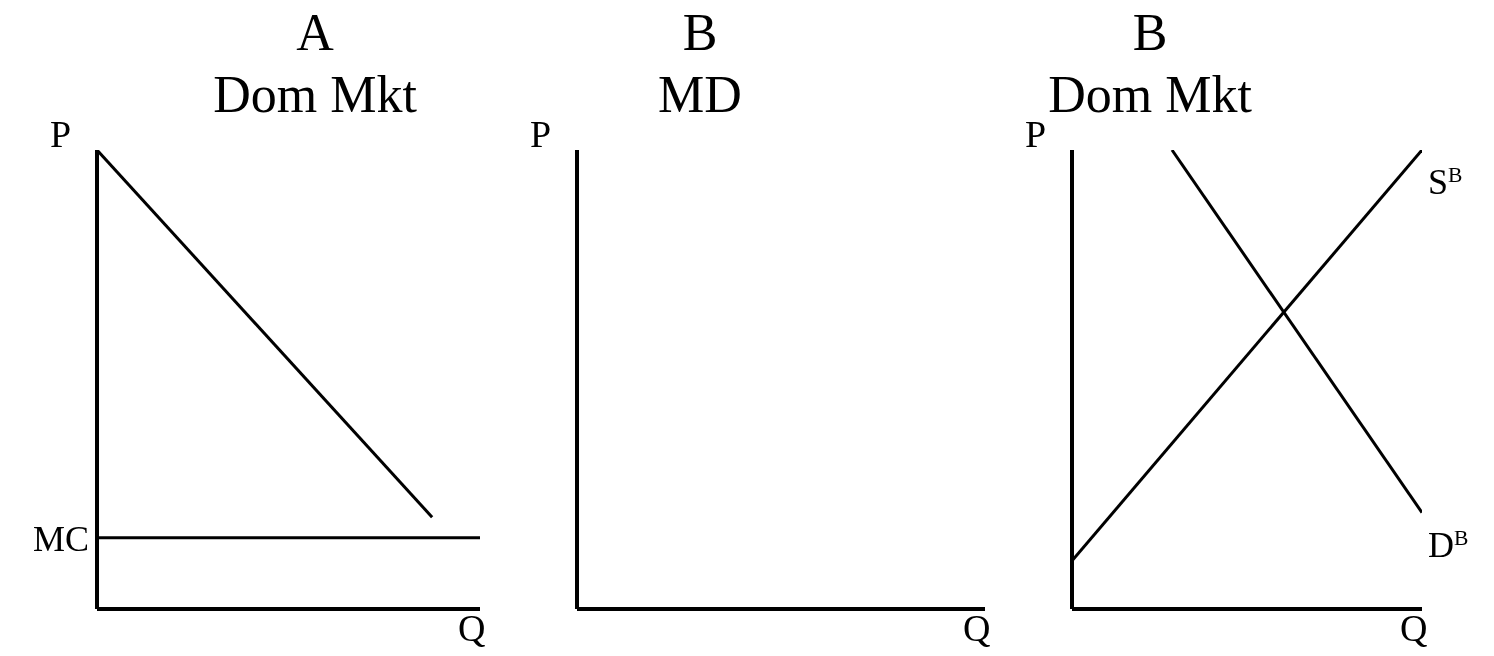 The width and height of the screenshot is (1494, 656). Describe the element at coordinates (541, 134) in the screenshot. I see `text: P` at that location.